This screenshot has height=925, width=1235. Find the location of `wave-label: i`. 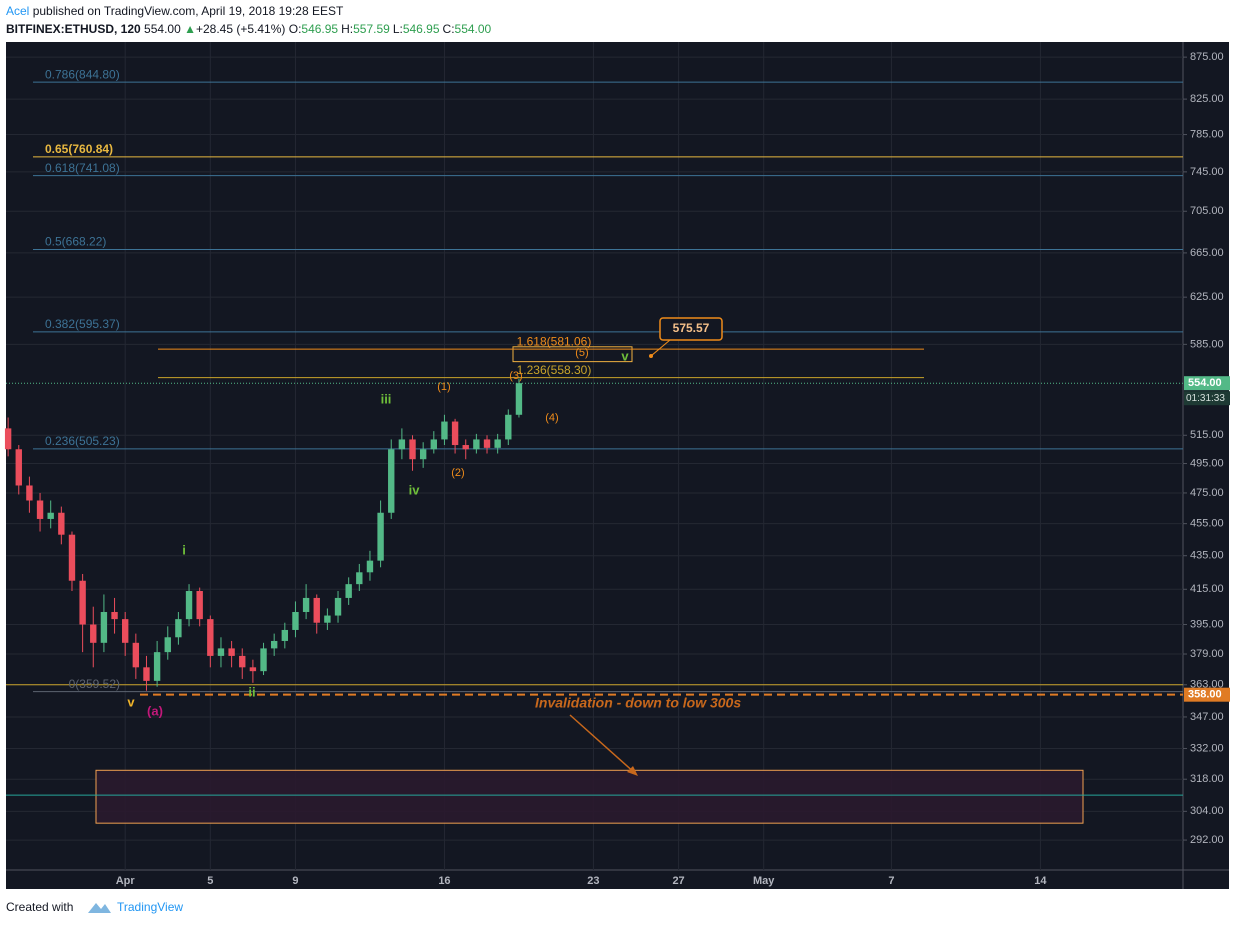

wave-label: i is located at coordinates (184, 549).